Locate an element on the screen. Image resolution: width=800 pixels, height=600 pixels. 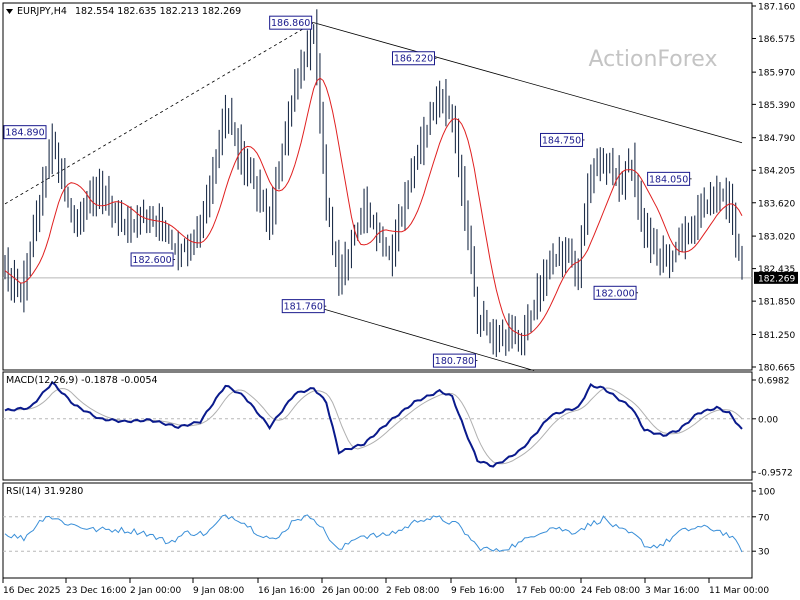
ohlc-values: 182.554 182.635 182.213 182.269 is located at coordinates (158, 11).